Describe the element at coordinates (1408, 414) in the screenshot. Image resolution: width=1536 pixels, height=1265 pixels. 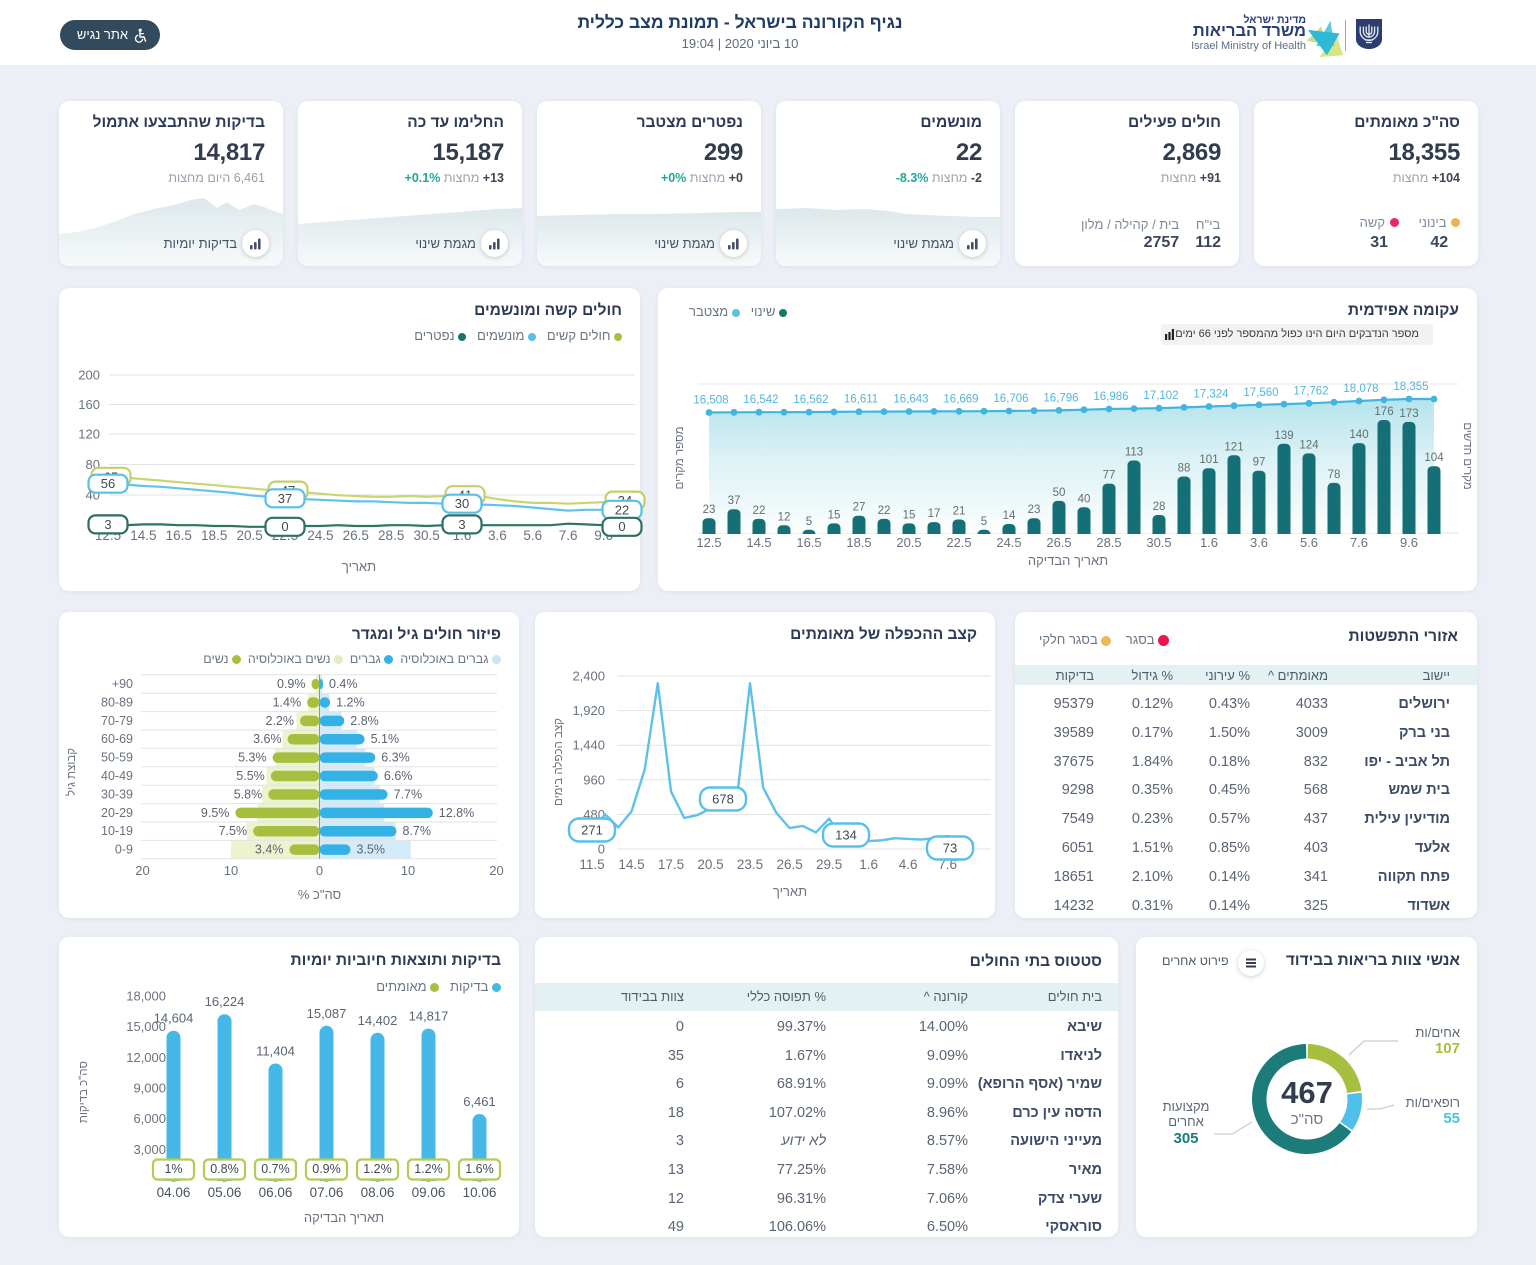
I see `svg-text: 173` at that location.